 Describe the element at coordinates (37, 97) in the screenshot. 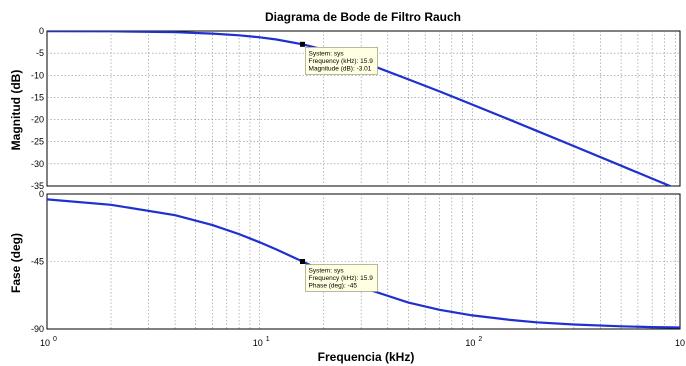

I see `magnitude-y-tick-label: -15` at that location.